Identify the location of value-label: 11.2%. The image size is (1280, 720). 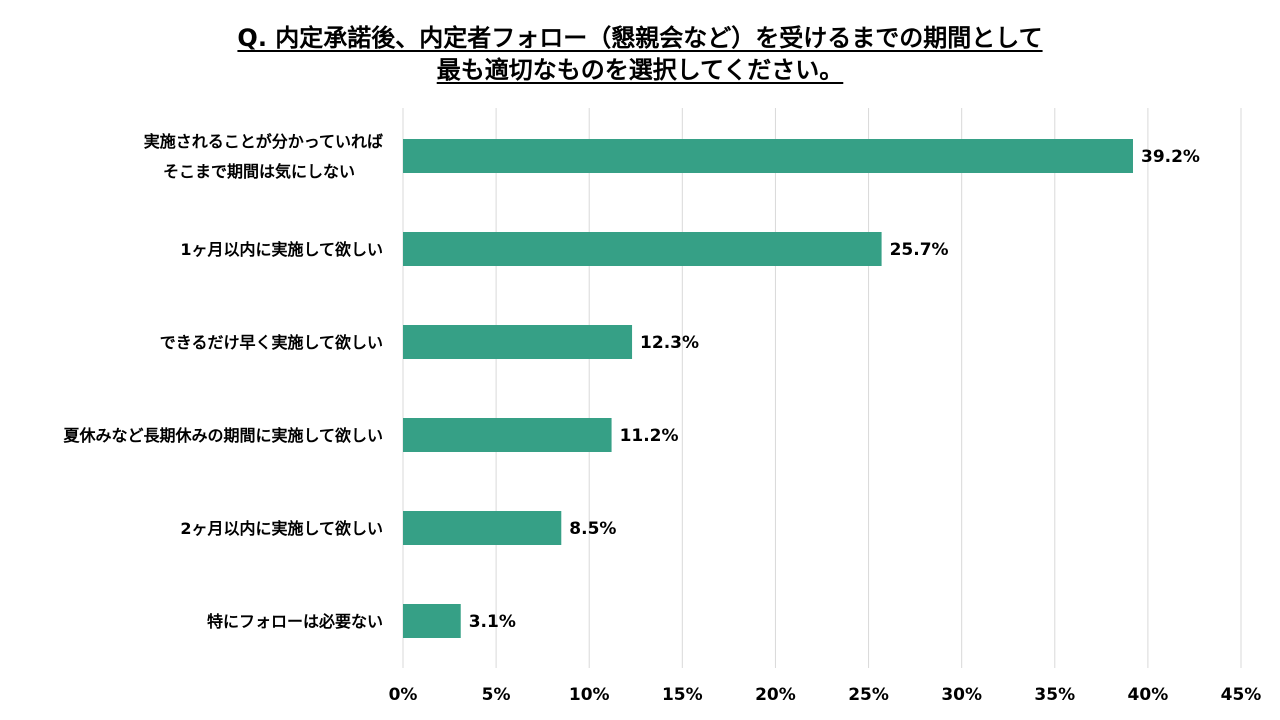
(649, 436).